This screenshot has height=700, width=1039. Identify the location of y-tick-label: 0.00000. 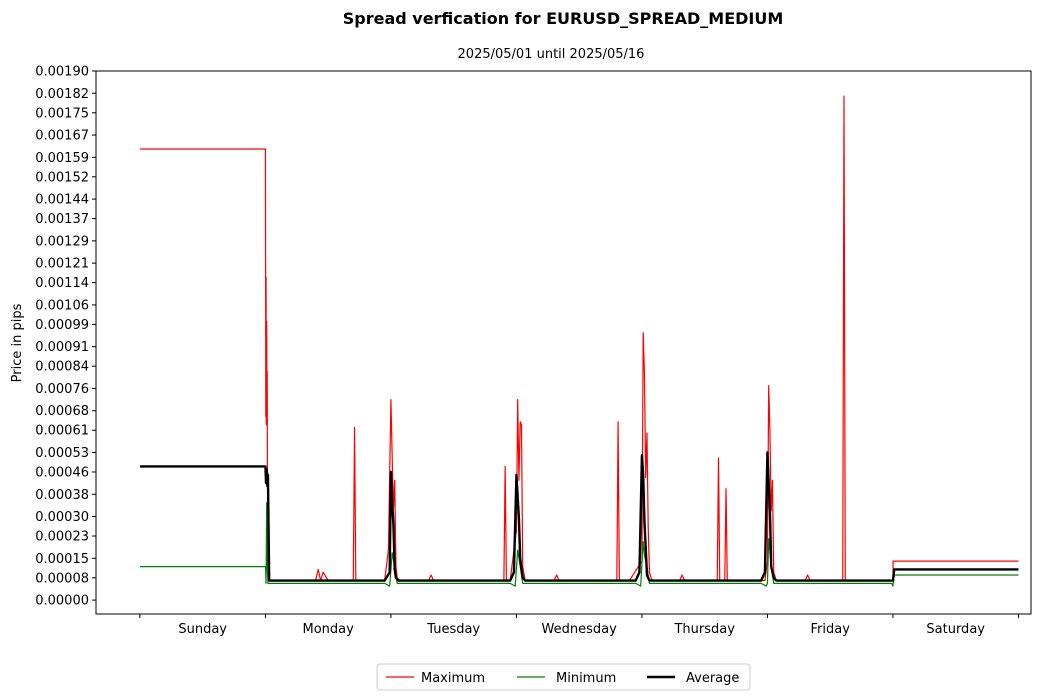
(62, 601).